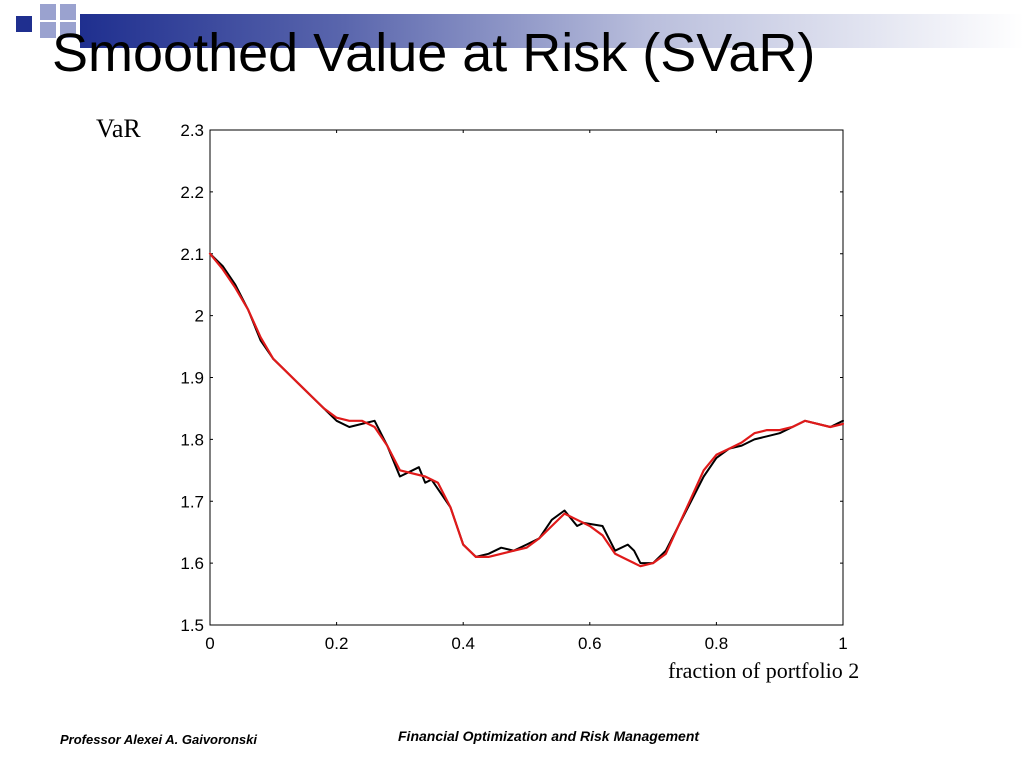  What do you see at coordinates (192, 192) in the screenshot?
I see `y-tick-label: 2.2` at bounding box center [192, 192].